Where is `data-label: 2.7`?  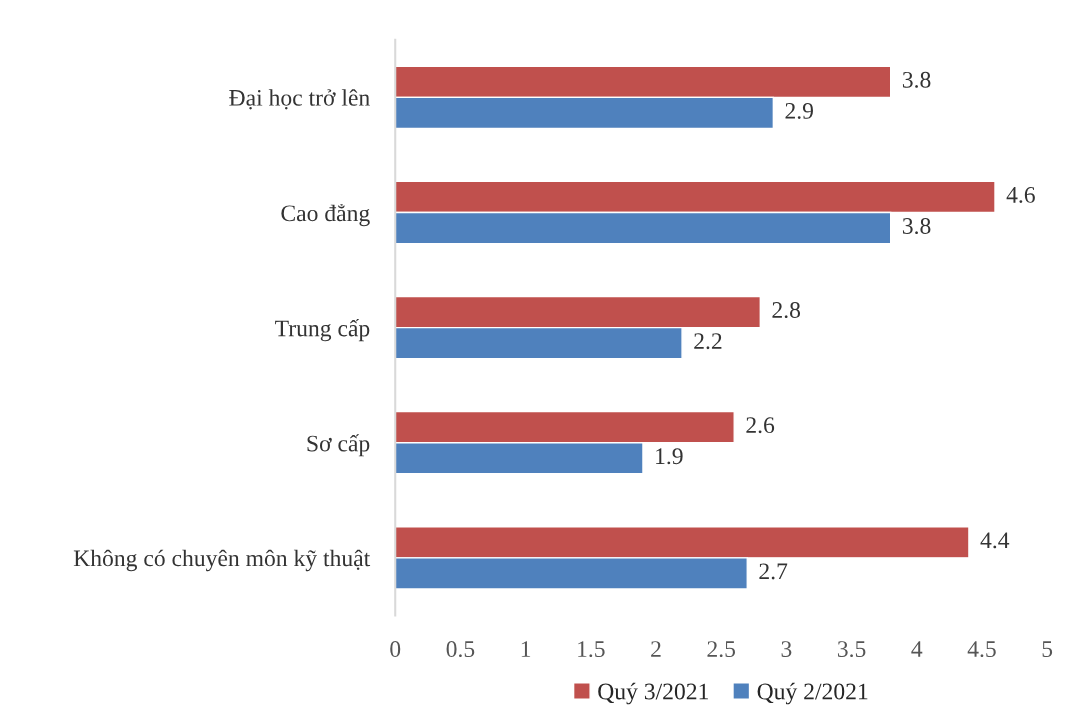
data-label: 2.7 is located at coordinates (773, 571).